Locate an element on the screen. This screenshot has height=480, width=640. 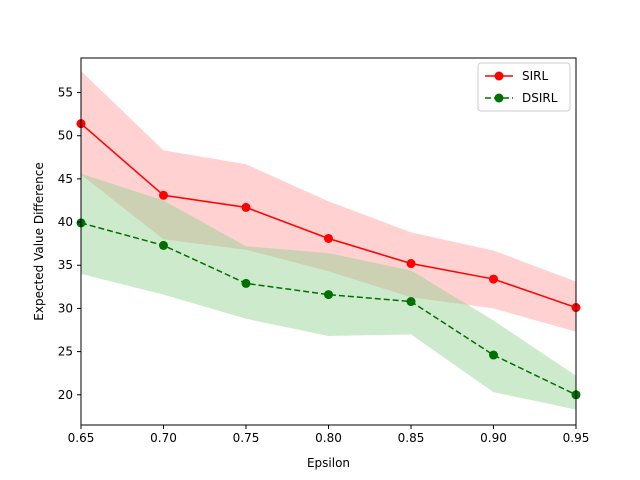
y-tick-label: 35 is located at coordinates (65, 265).